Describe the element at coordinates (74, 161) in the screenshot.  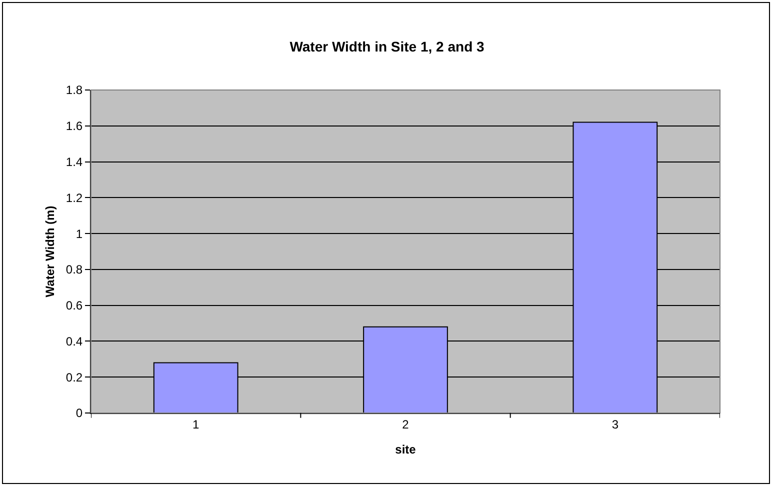
I see `y-tick-label: 1.4` at that location.